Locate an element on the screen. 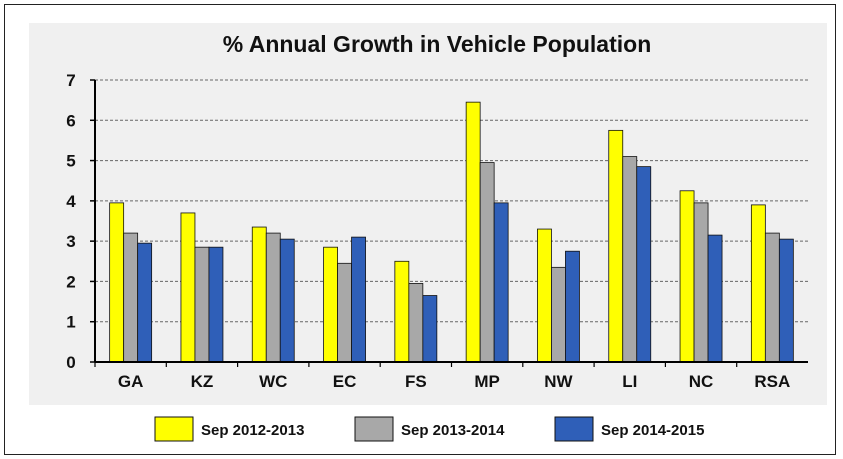  x-tick-label: FS is located at coordinates (416, 381).